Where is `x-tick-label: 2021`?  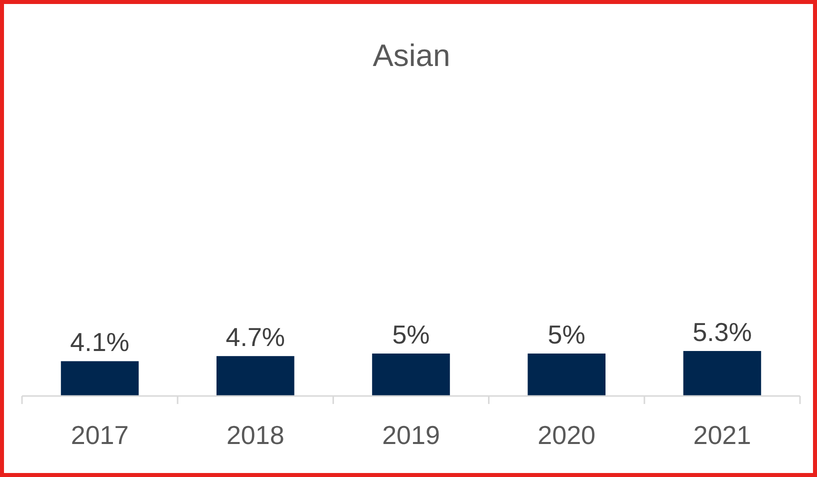 x-tick-label: 2021 is located at coordinates (722, 435).